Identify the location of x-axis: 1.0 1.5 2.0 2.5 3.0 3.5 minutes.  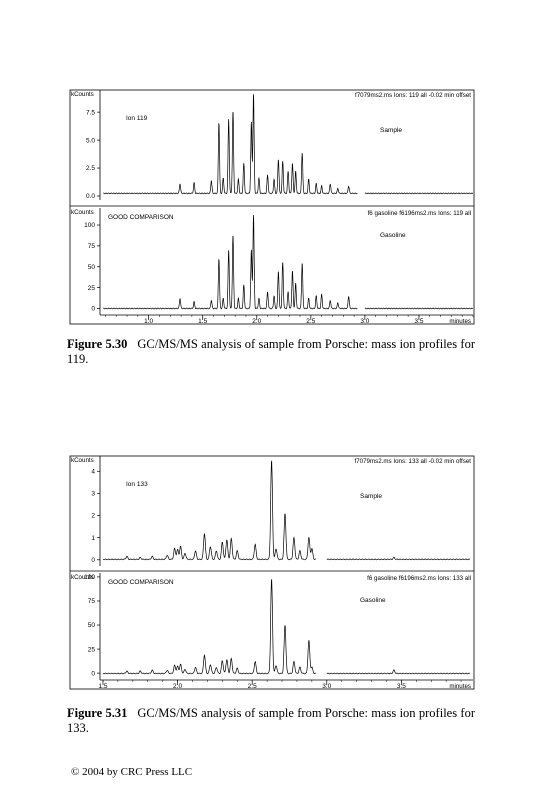
(287, 319).